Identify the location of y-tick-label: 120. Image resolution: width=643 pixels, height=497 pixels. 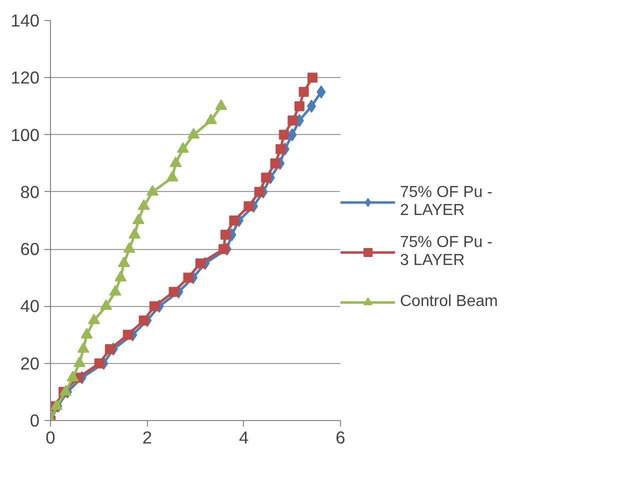
(25, 78).